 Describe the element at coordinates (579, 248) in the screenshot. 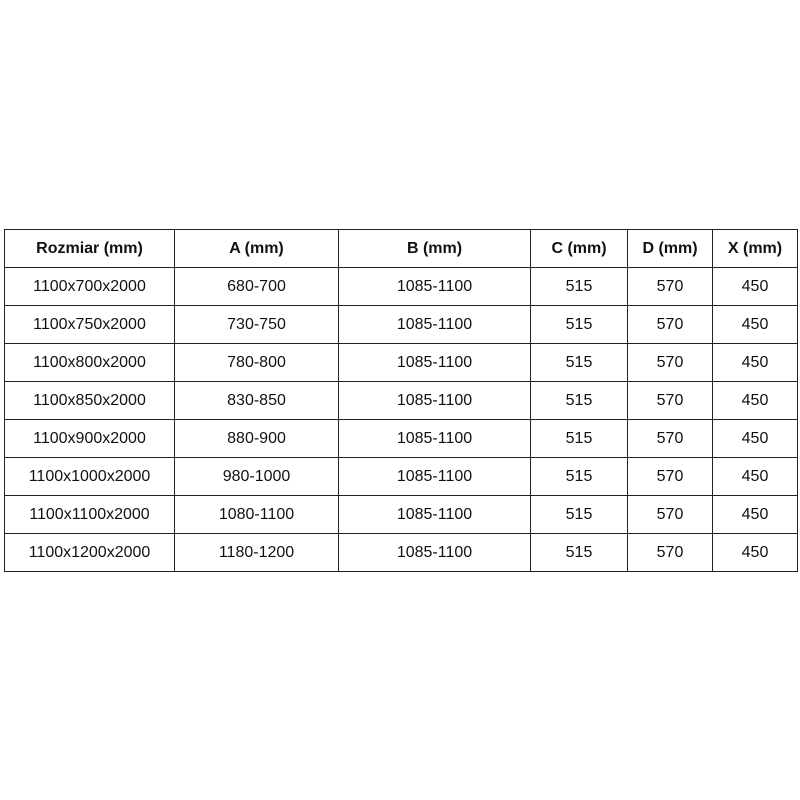

I see `column-header: C (mm)` at that location.